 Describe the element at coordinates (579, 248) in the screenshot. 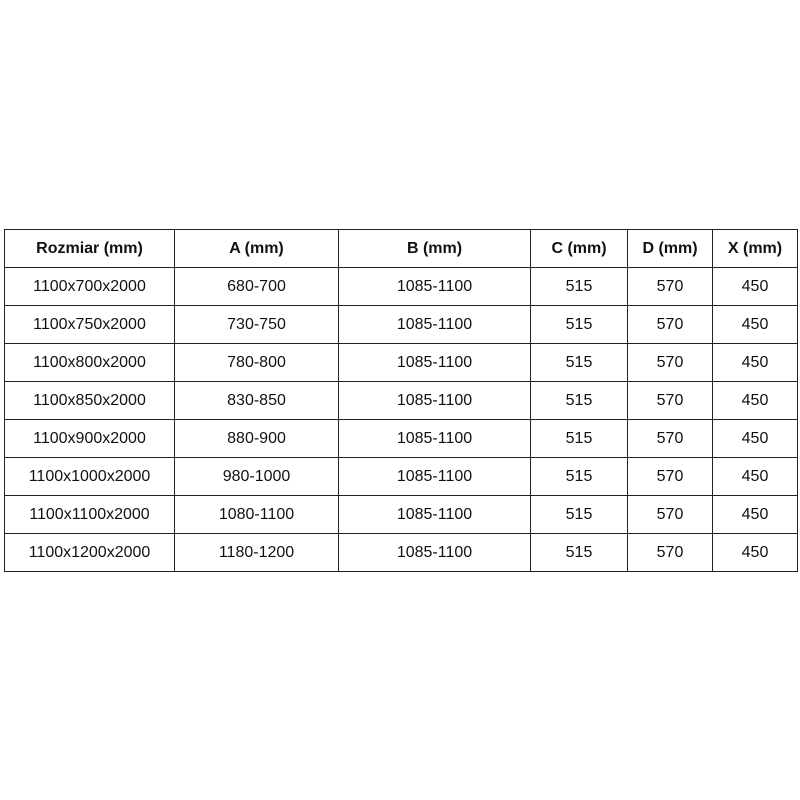

I see `column-header: C (mm)` at that location.